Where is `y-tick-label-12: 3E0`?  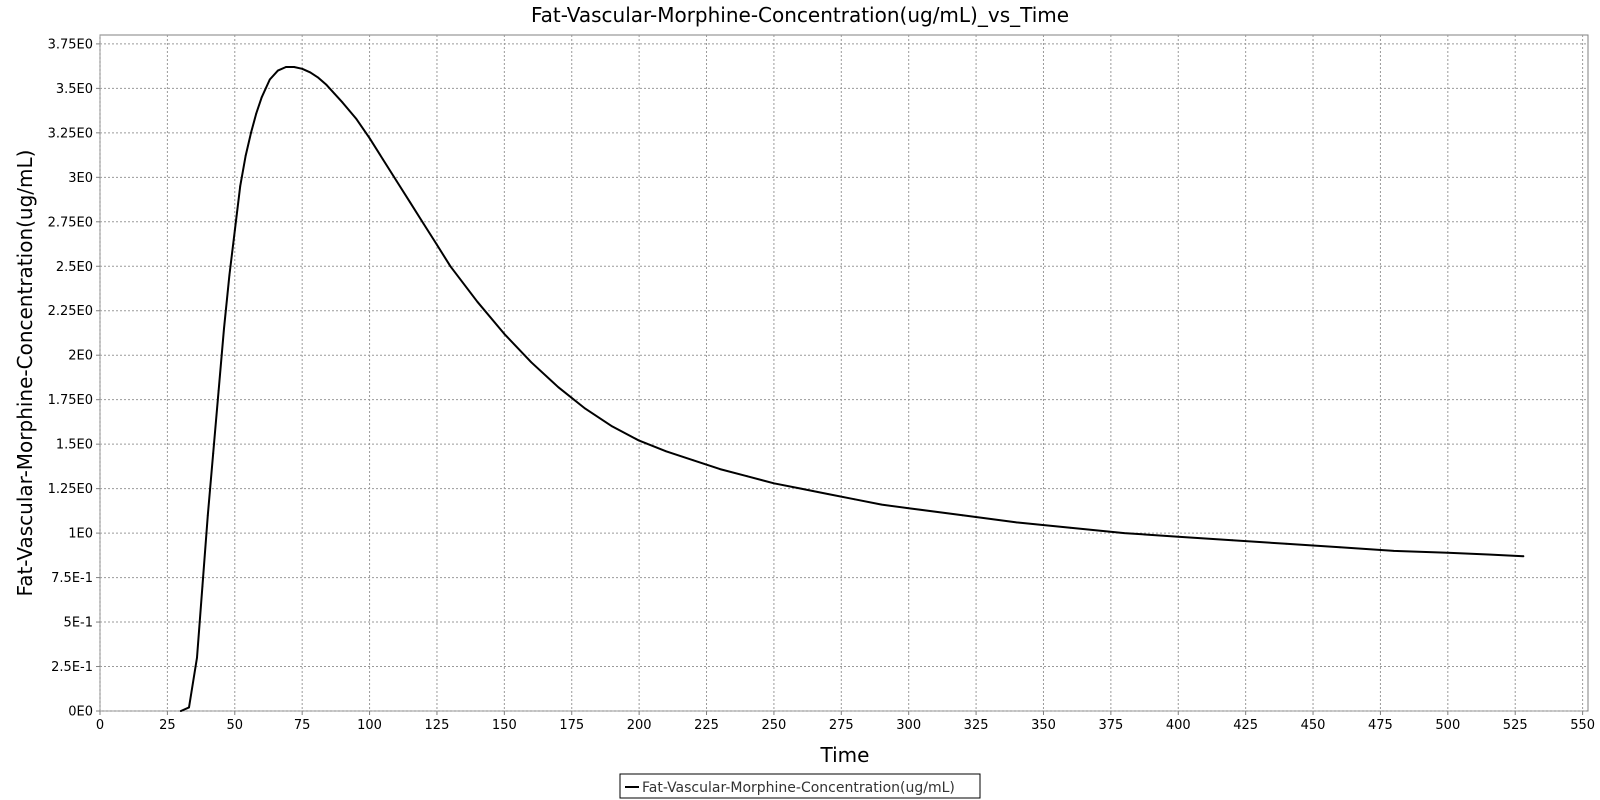
y-tick-label-12: 3E0 is located at coordinates (80, 178).